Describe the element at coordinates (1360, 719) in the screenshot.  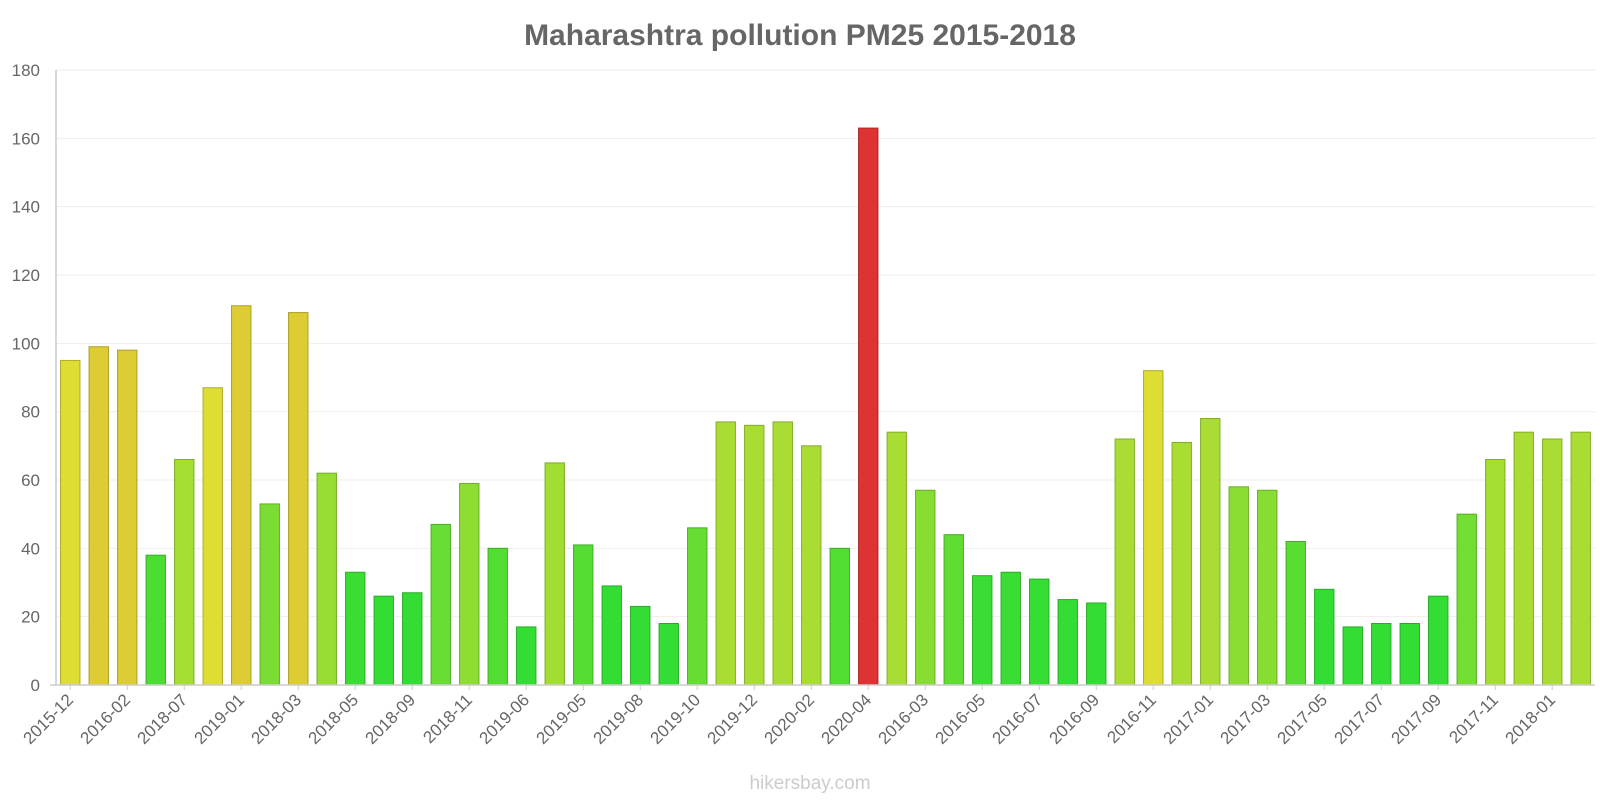
I see `x-tick-label: 2017-07` at that location.